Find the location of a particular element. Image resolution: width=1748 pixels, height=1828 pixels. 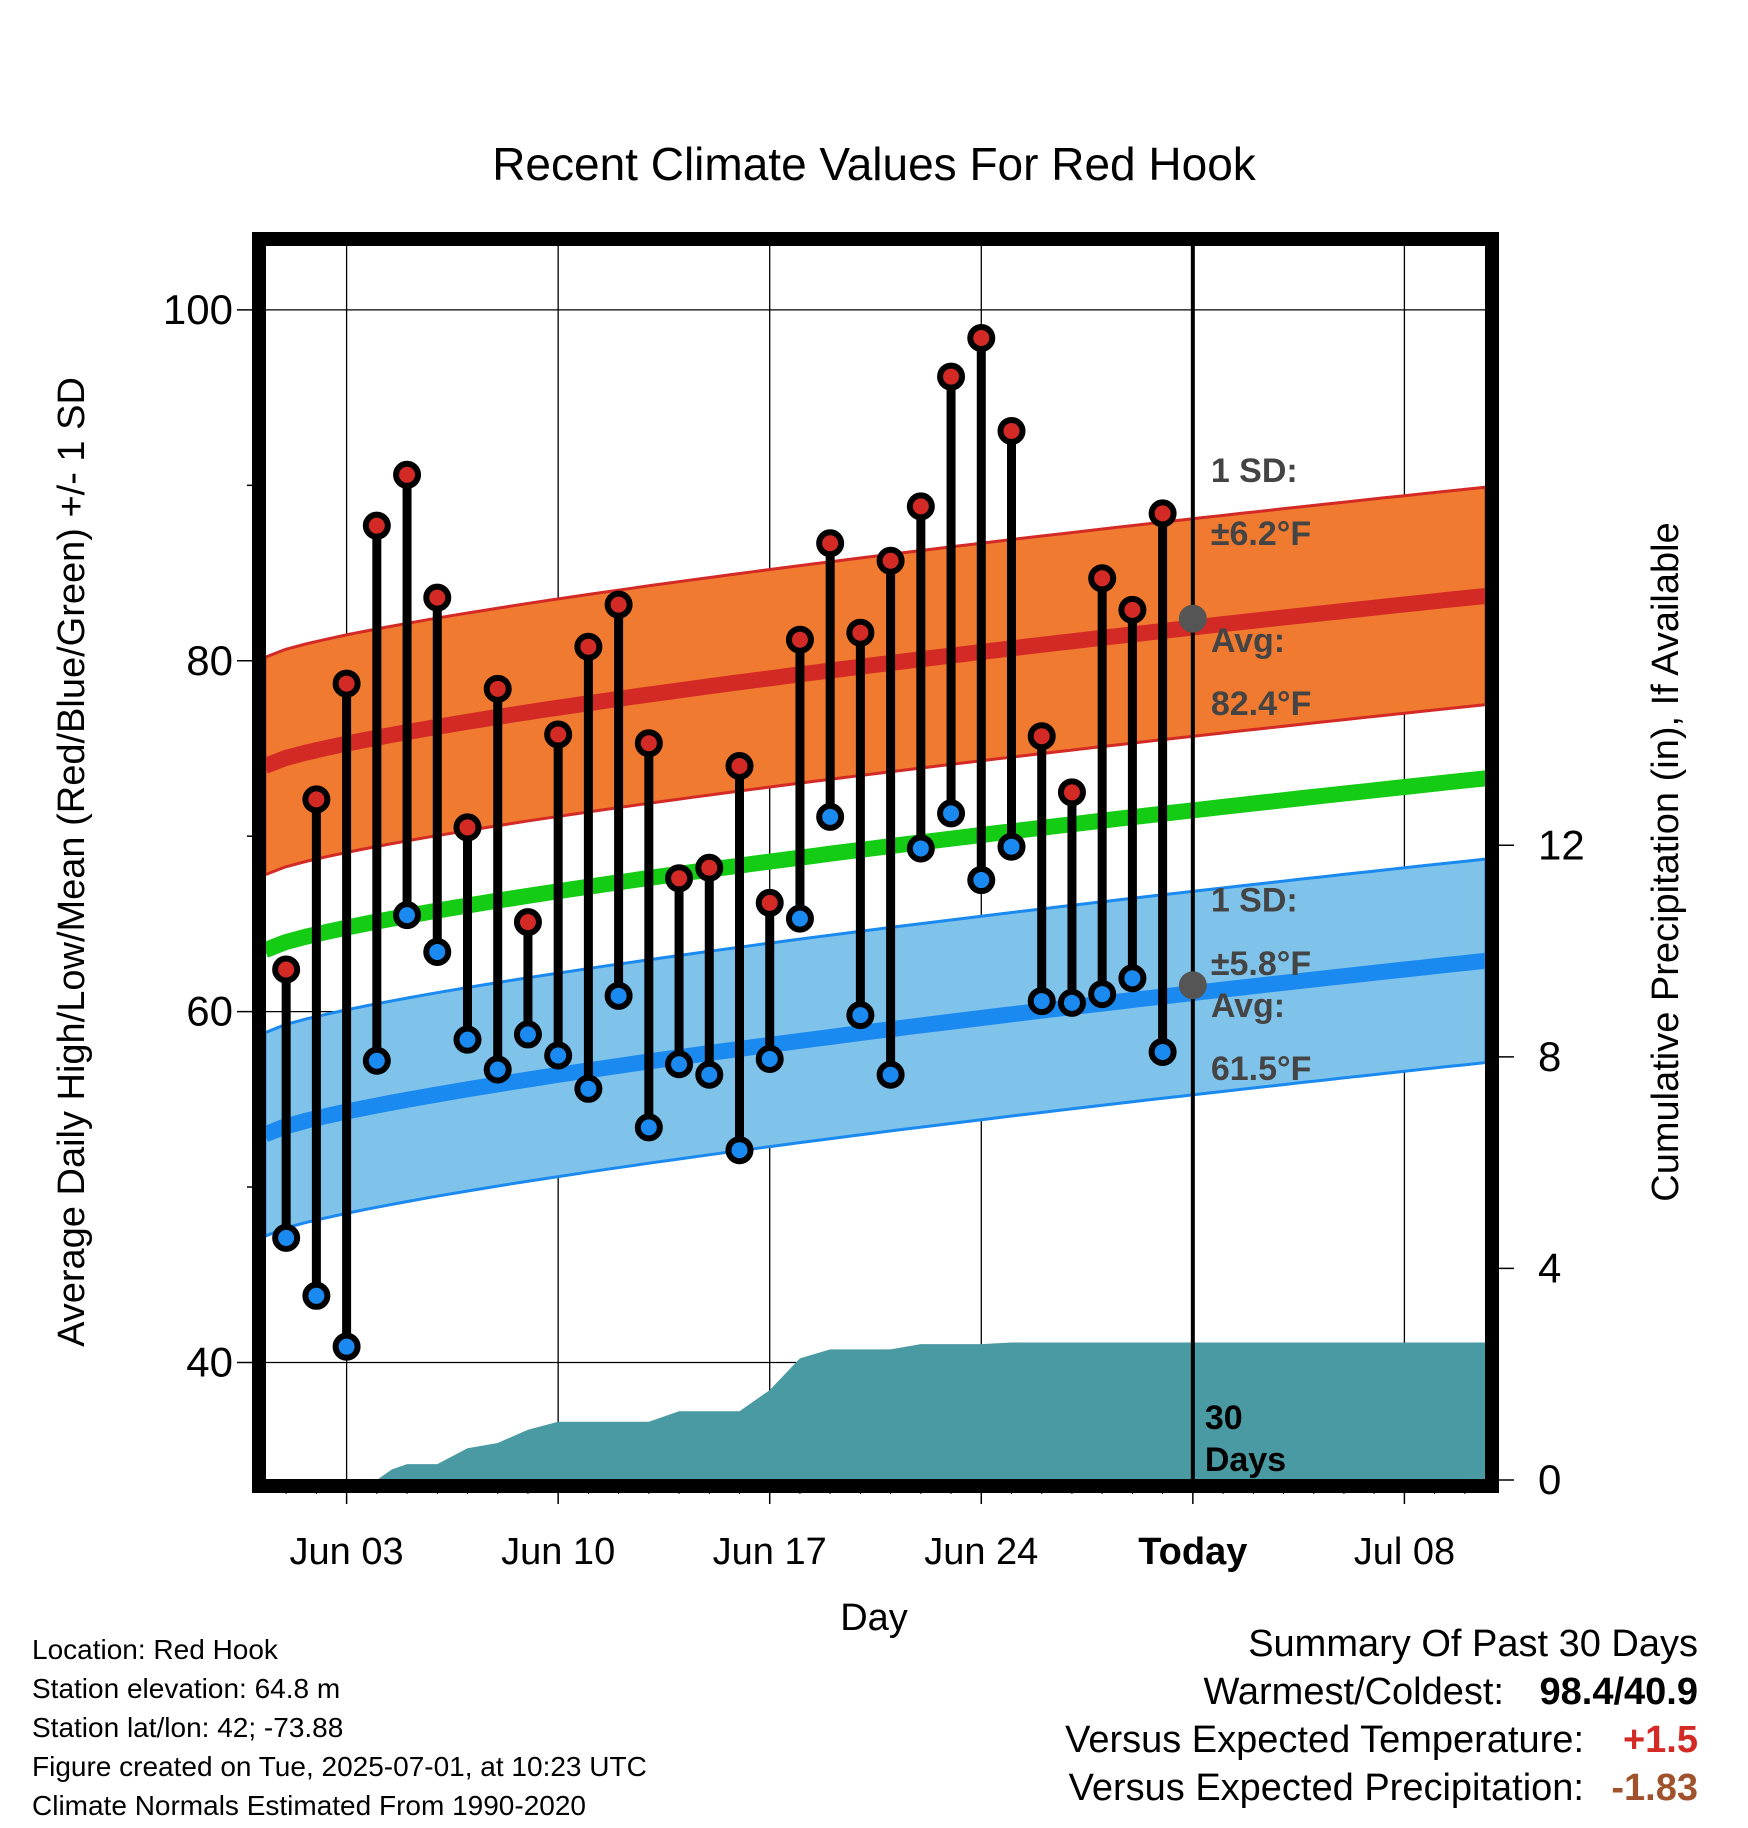

y-tick-label-left: 100 is located at coordinates (198, 309).